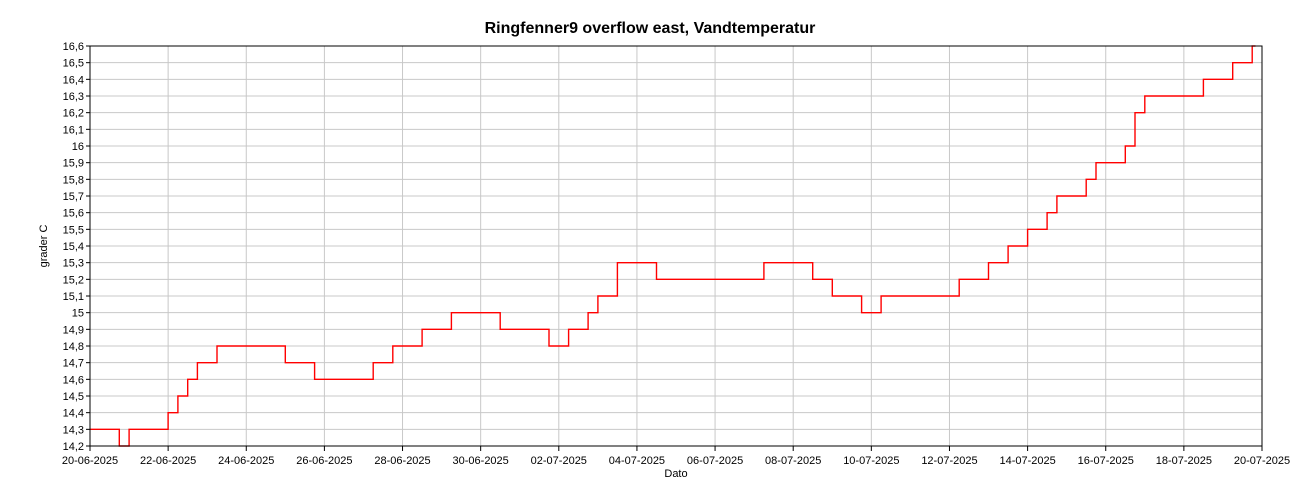 The image size is (1300, 500). Describe the element at coordinates (715, 461) in the screenshot. I see `x-tick-label: 06-07-2025` at that location.